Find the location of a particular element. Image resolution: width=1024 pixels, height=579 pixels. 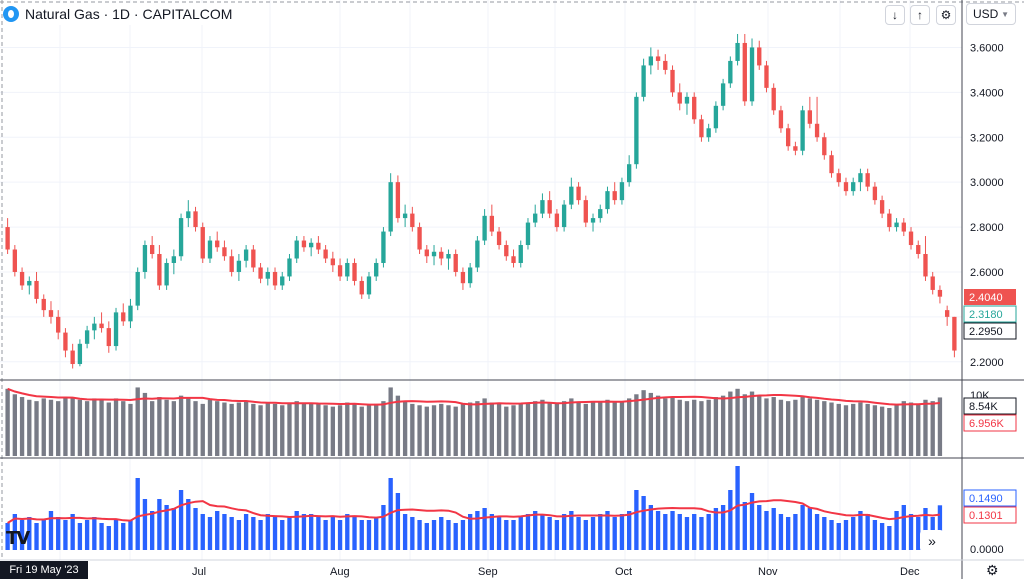

price-tick-label: 3.4000 is located at coordinates (987, 93).